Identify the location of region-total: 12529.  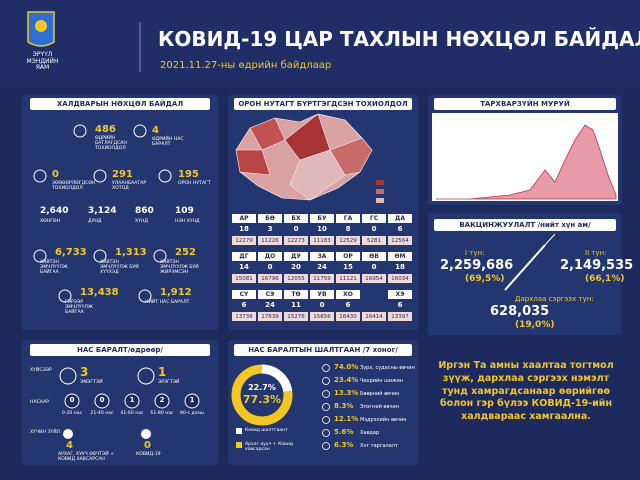
(348, 240).